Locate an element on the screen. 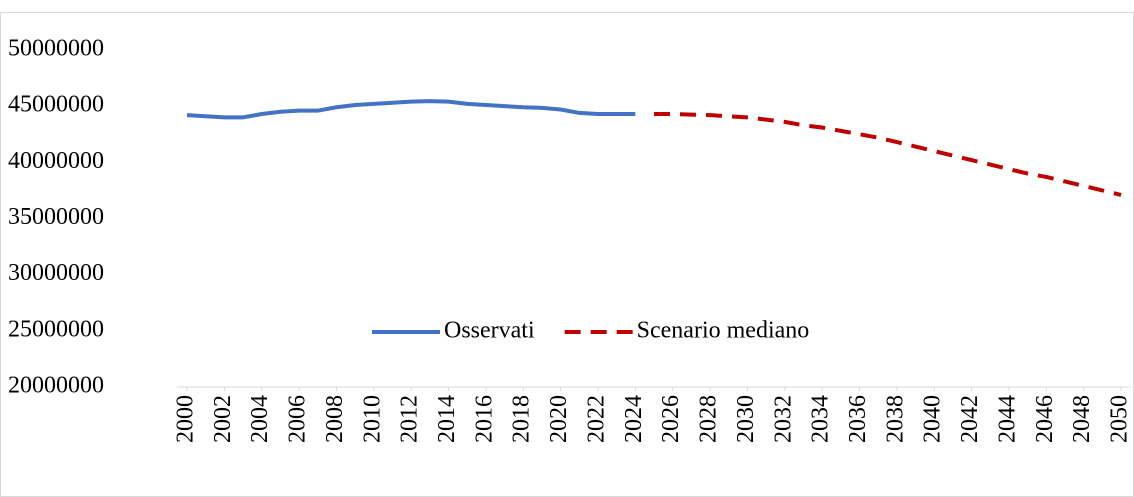 Image resolution: width=1134 pixels, height=497 pixels. x-tick-label: 2050 is located at coordinates (1120, 419).